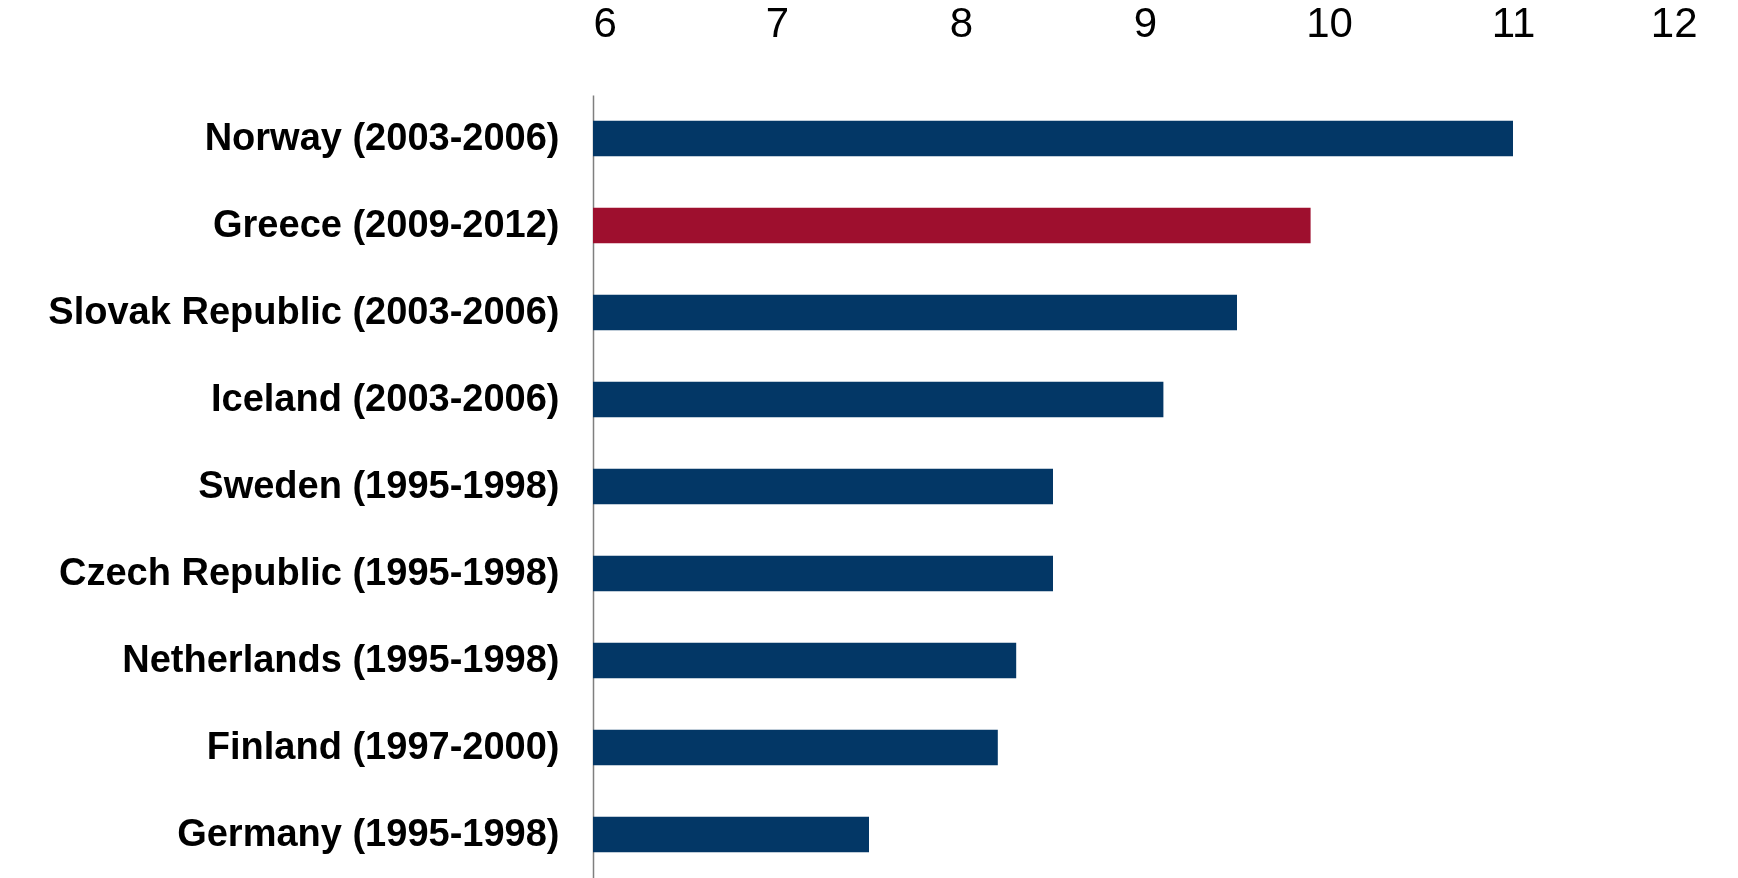 Image resolution: width=1738 pixels, height=878 pixels. What do you see at coordinates (341, 658) in the screenshot?
I see `y-tick-label: Netherlands (1995-1998)` at bounding box center [341, 658].